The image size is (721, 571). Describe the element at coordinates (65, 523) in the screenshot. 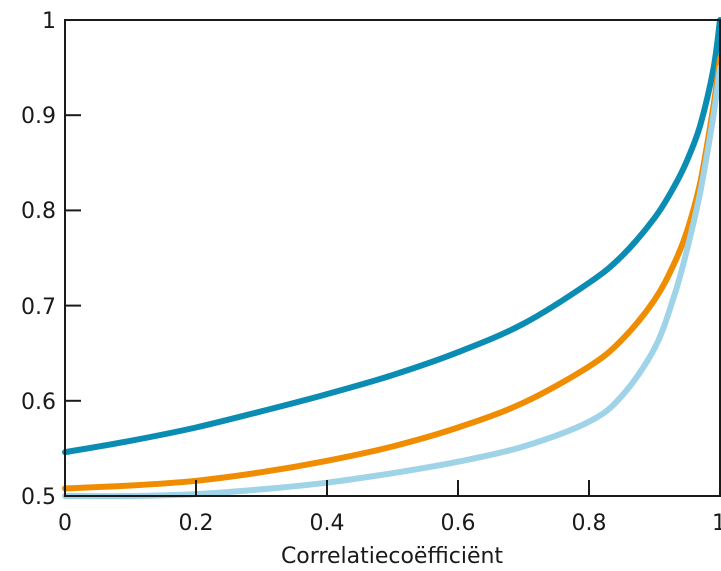

I see `x-tick-label: 0` at that location.